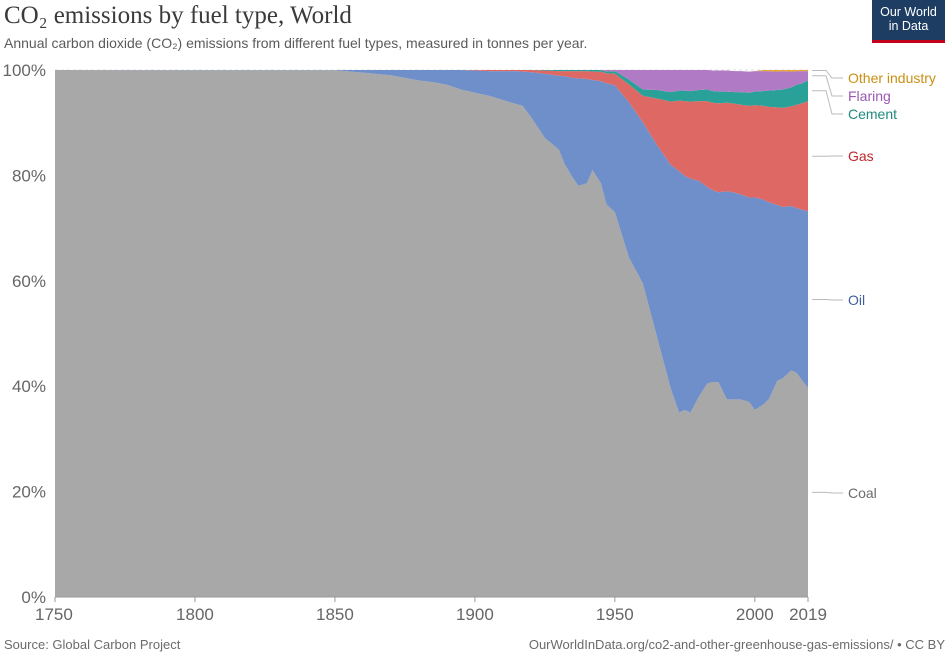  What do you see at coordinates (29, 492) in the screenshot?
I see `y-tick-label: 20%` at bounding box center [29, 492].